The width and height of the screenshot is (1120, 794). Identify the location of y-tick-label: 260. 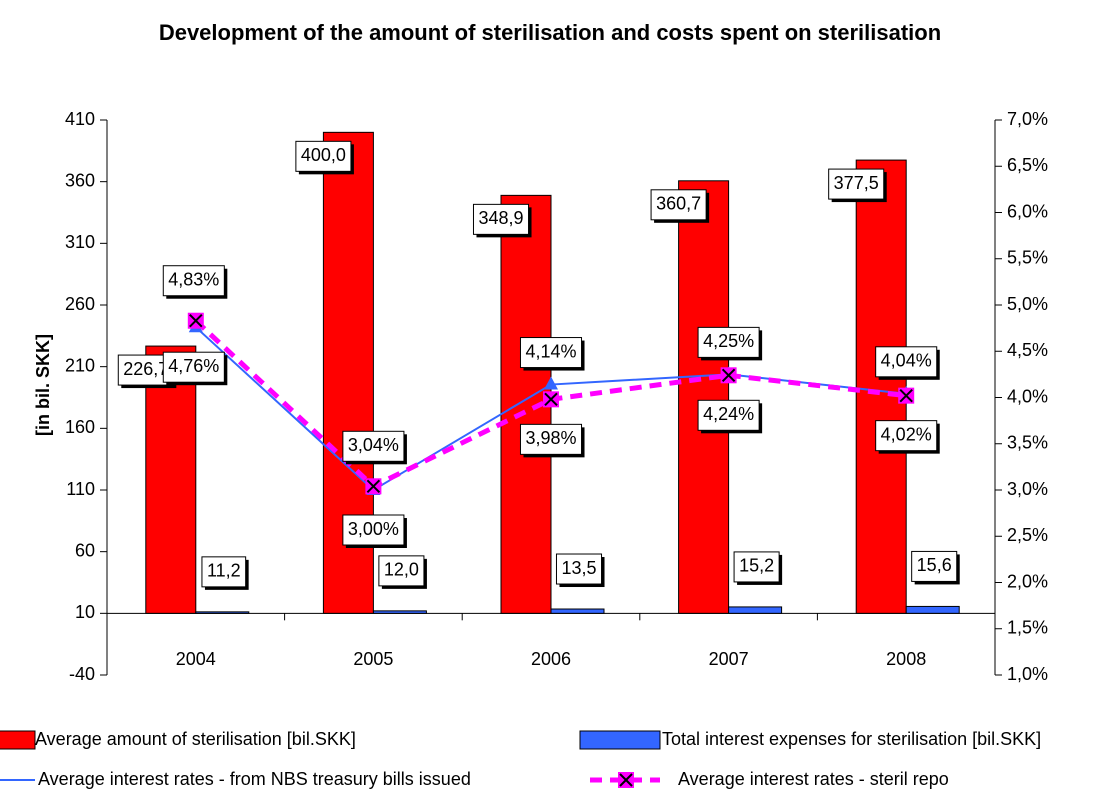
(80, 304).